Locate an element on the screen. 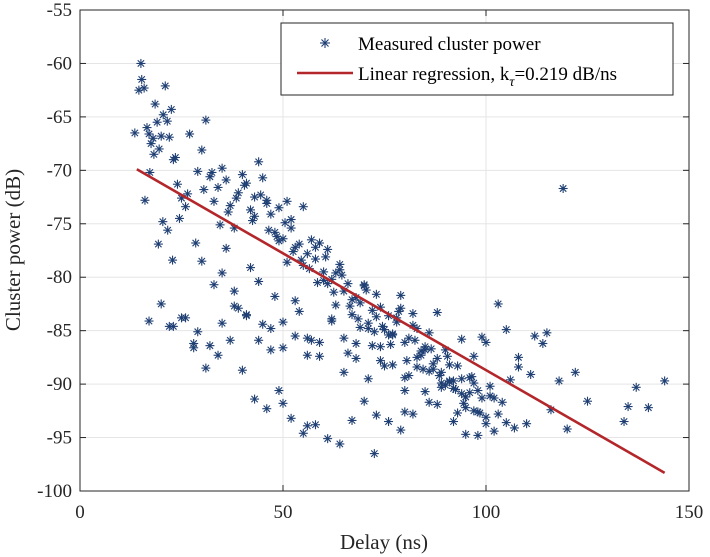 This screenshot has height=557, width=710. x-axis-label: Delay (ns) is located at coordinates (384, 542).